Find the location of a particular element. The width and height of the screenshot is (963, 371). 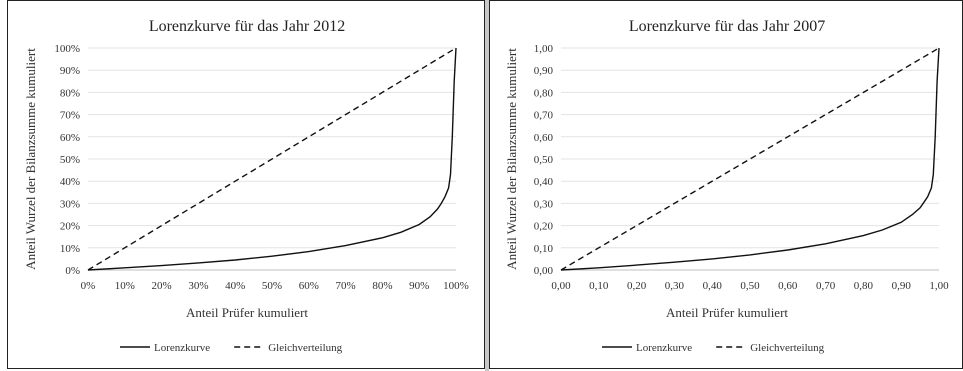

x-tick-label: 0,60 is located at coordinates (788, 286).